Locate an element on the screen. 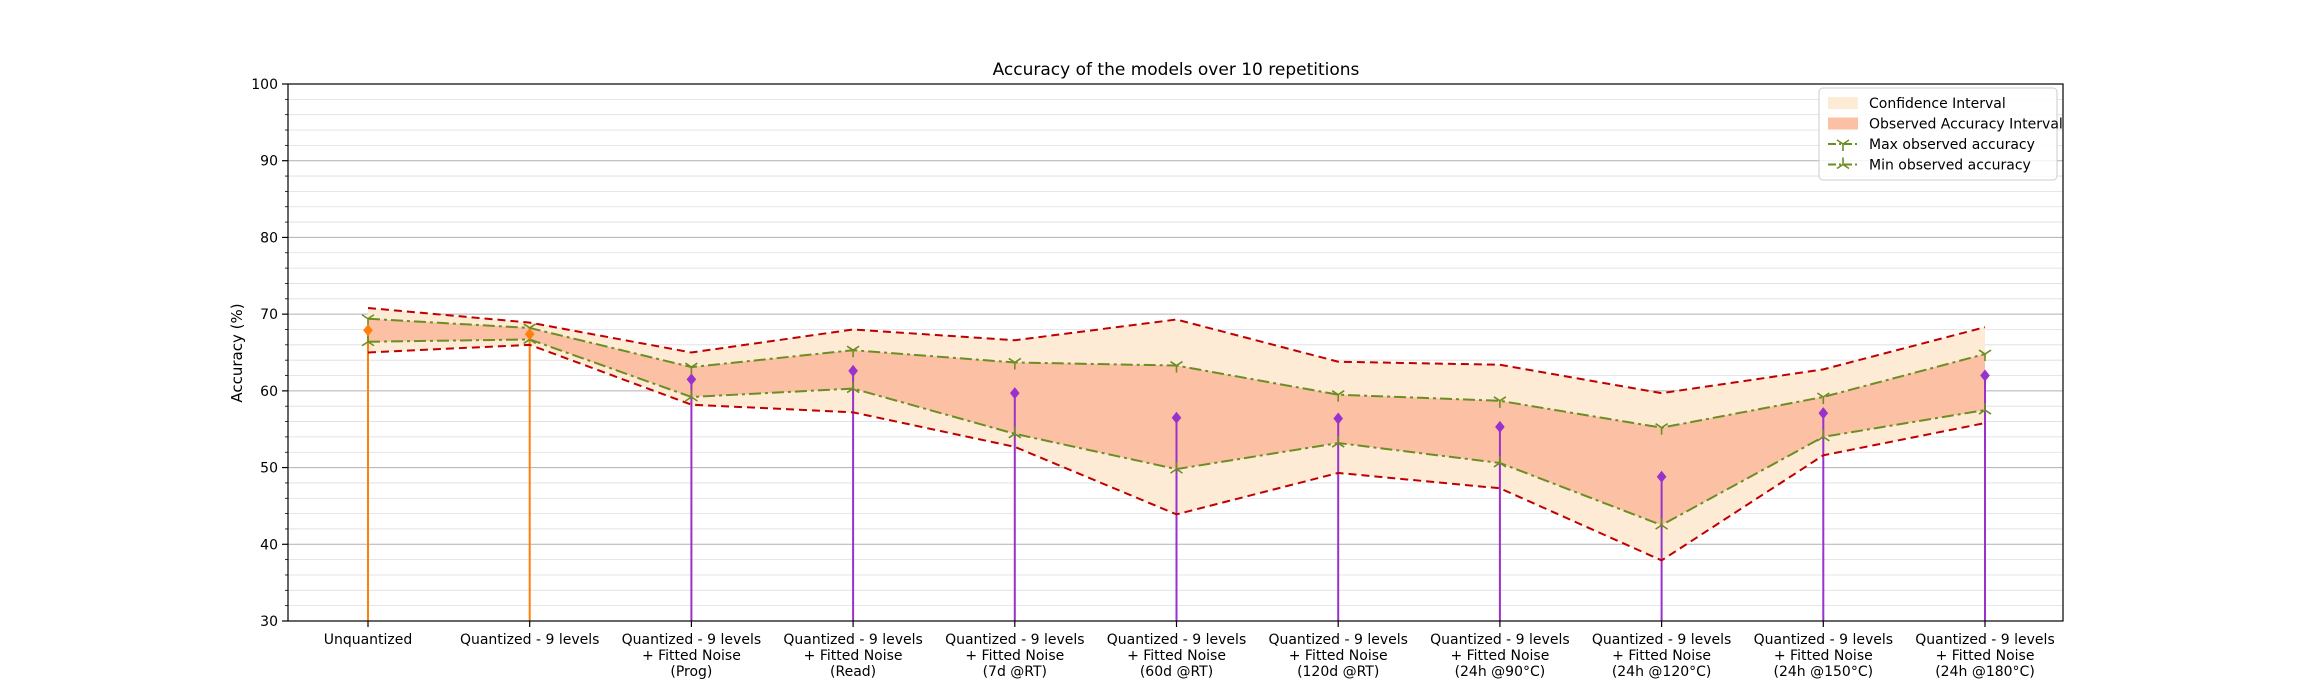 The width and height of the screenshot is (2300, 700). x-tick-label-line: (24h @150°C) is located at coordinates (1824, 672).